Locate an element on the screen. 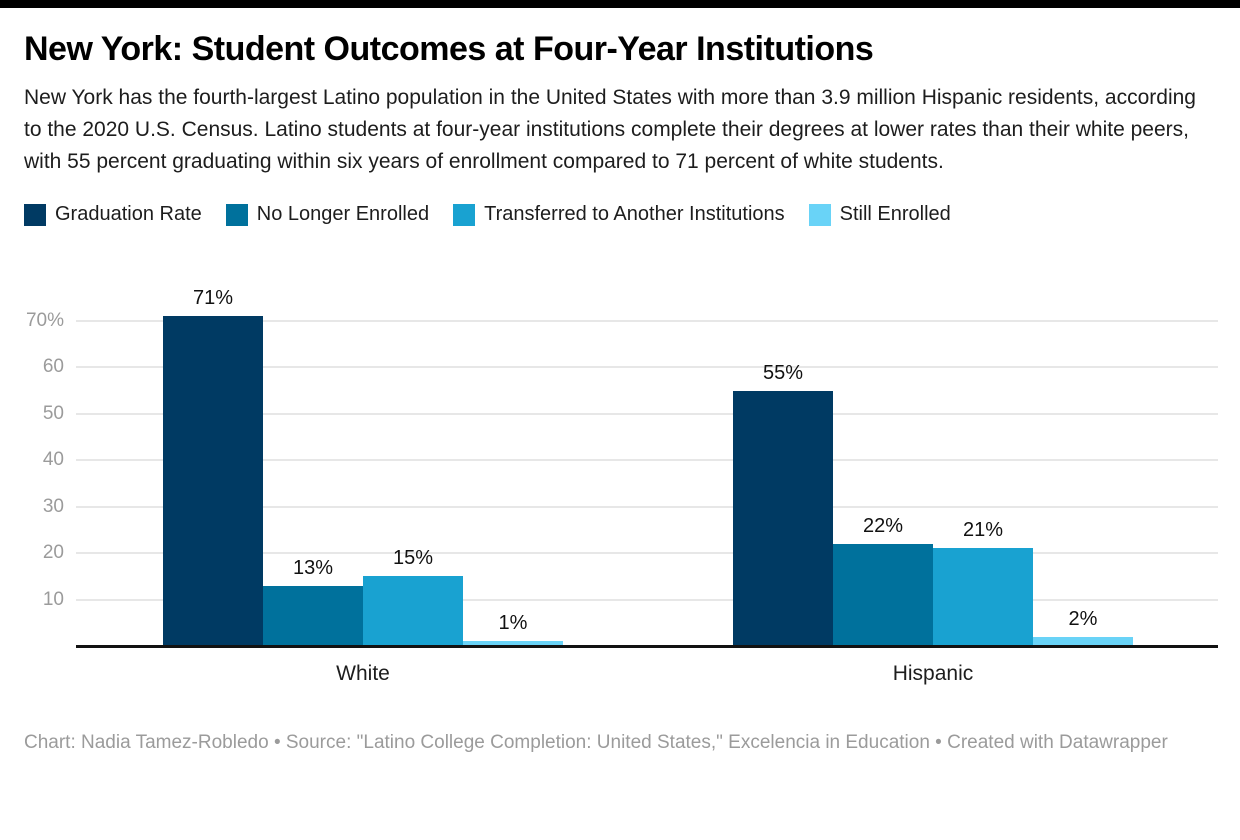 The image size is (1240, 840). y-axis-tick-label: 60 is located at coordinates (53, 367).